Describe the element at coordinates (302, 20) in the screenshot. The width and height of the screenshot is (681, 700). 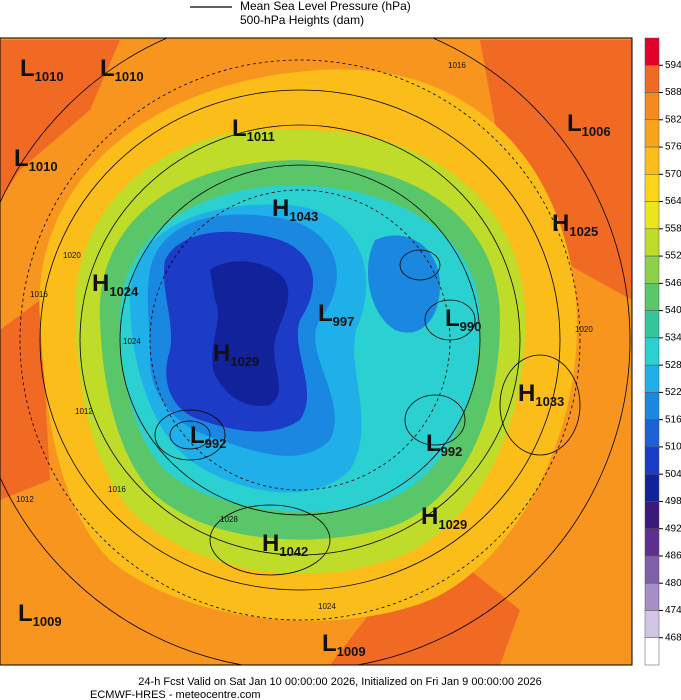
I see `legend-fill-label: 500-hPa Heights (dam)` at that location.